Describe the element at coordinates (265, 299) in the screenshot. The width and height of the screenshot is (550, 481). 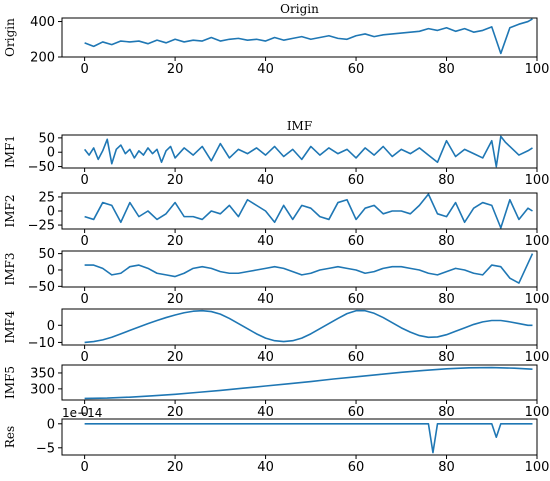
I see `imf3-xtick-label: 40` at that location.